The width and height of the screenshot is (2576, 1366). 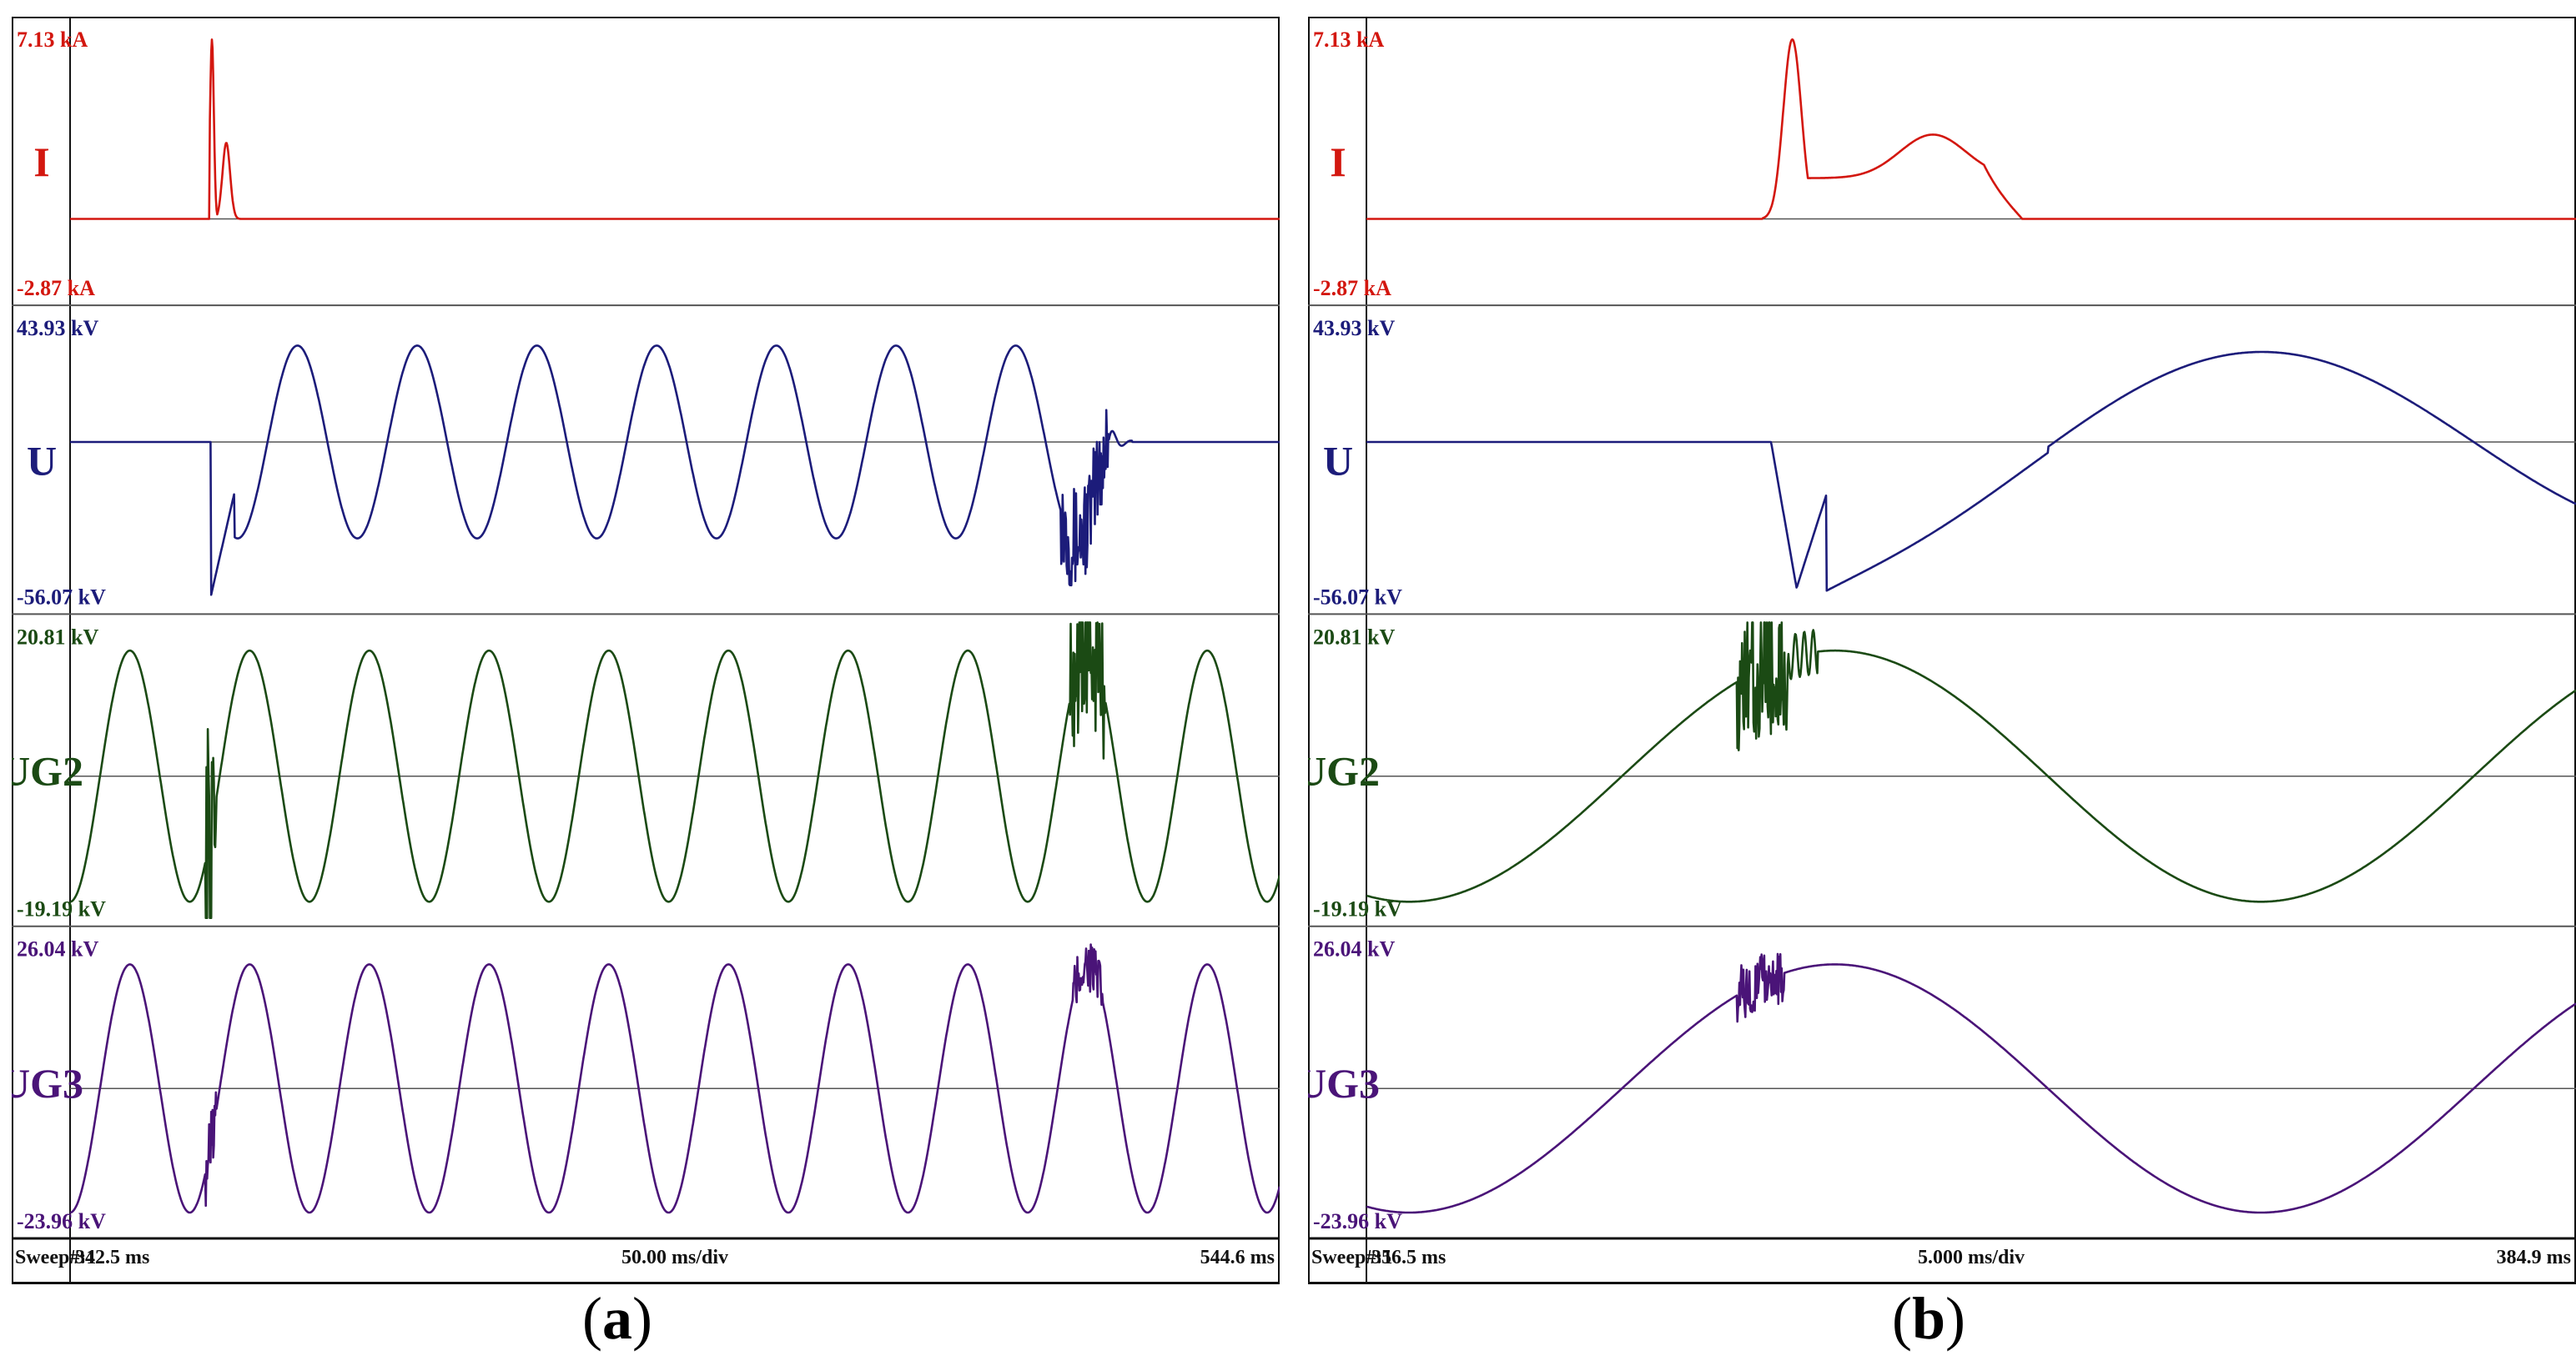 I want to click on x-start-label: 342.5 ms, so click(x=112, y=1258).